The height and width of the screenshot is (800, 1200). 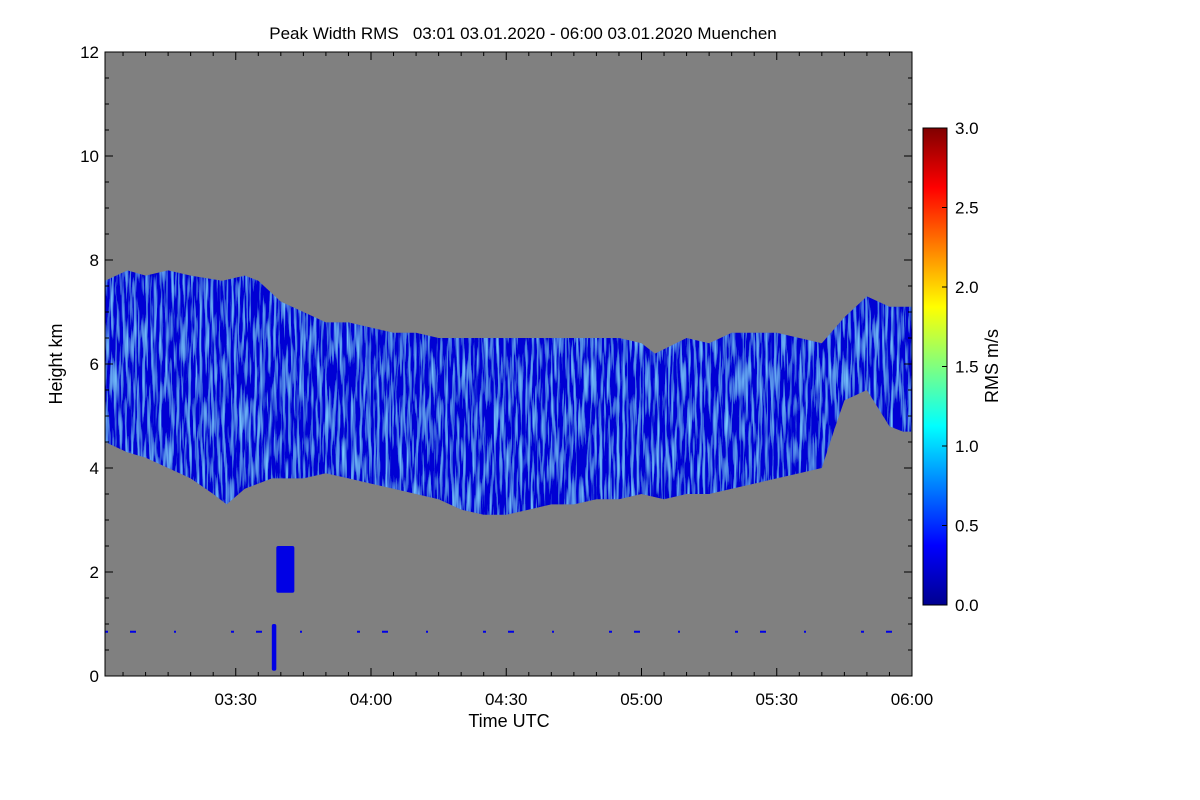 I want to click on x-tick-label: 06:00, so click(x=912, y=699).